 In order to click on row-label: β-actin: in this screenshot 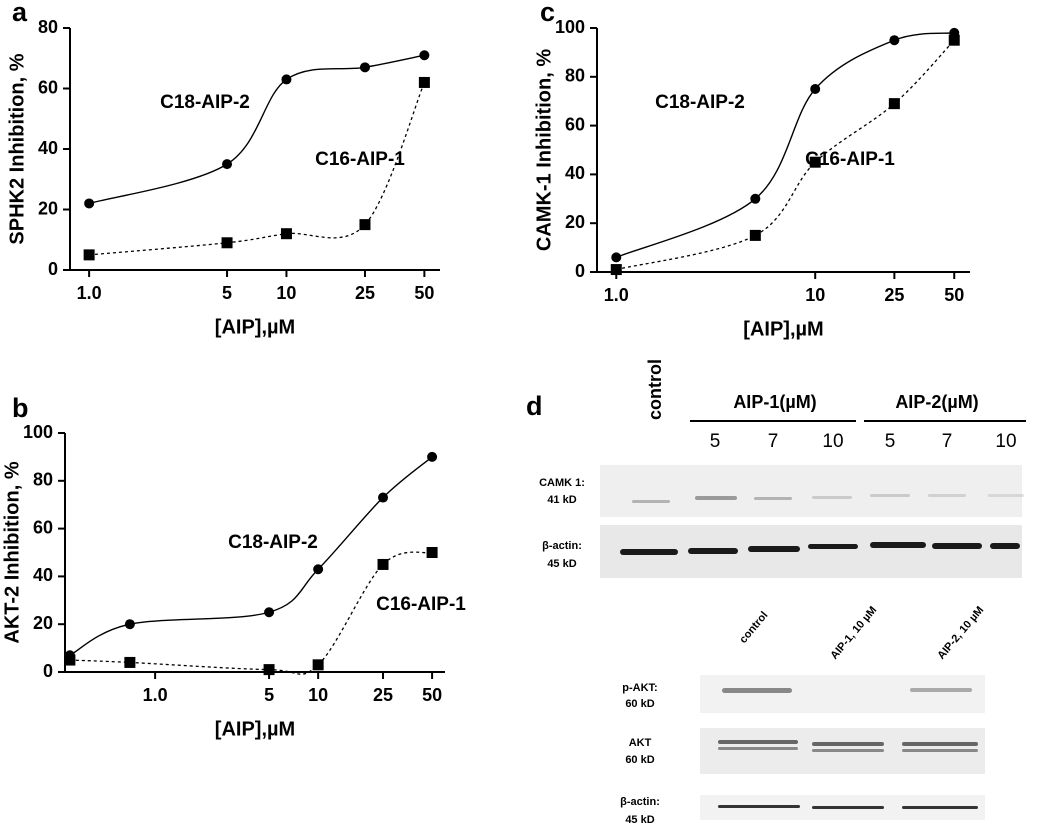, I will do `click(562, 546)`.